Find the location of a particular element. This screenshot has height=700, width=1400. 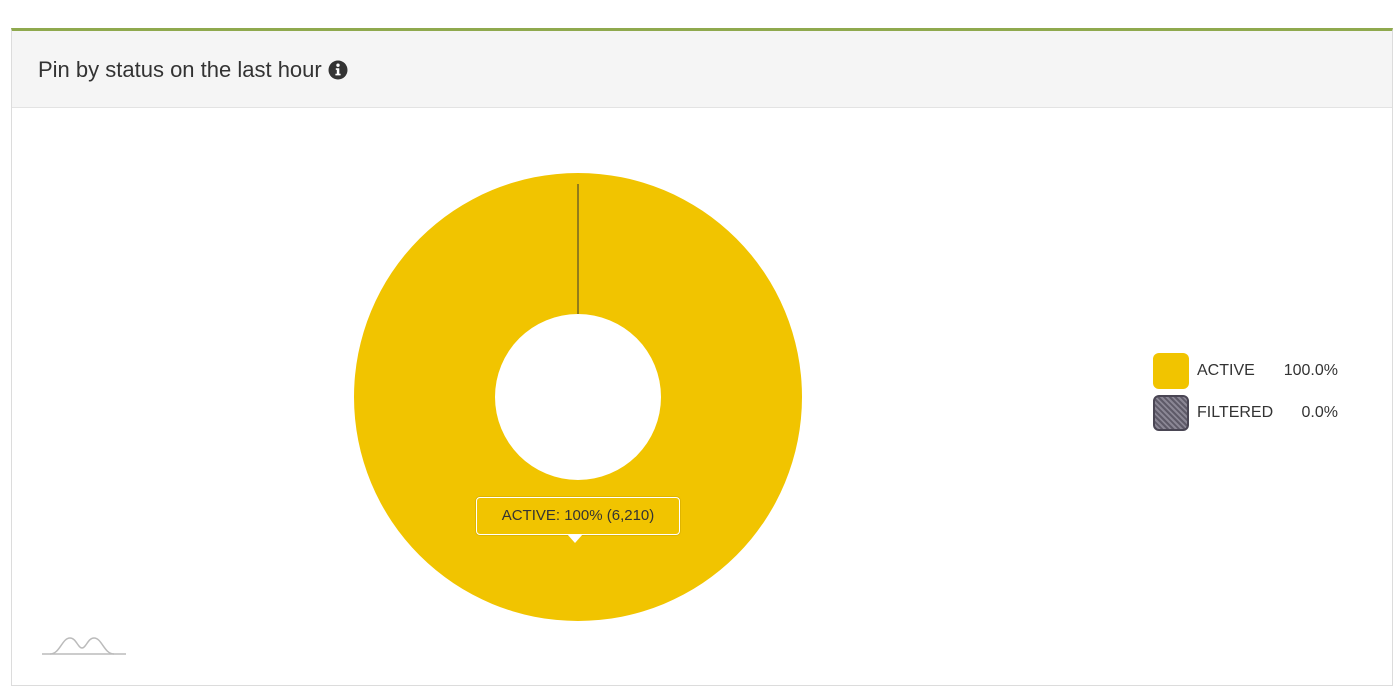

legend-value-filtered: 0.0% is located at coordinates (1319, 412).